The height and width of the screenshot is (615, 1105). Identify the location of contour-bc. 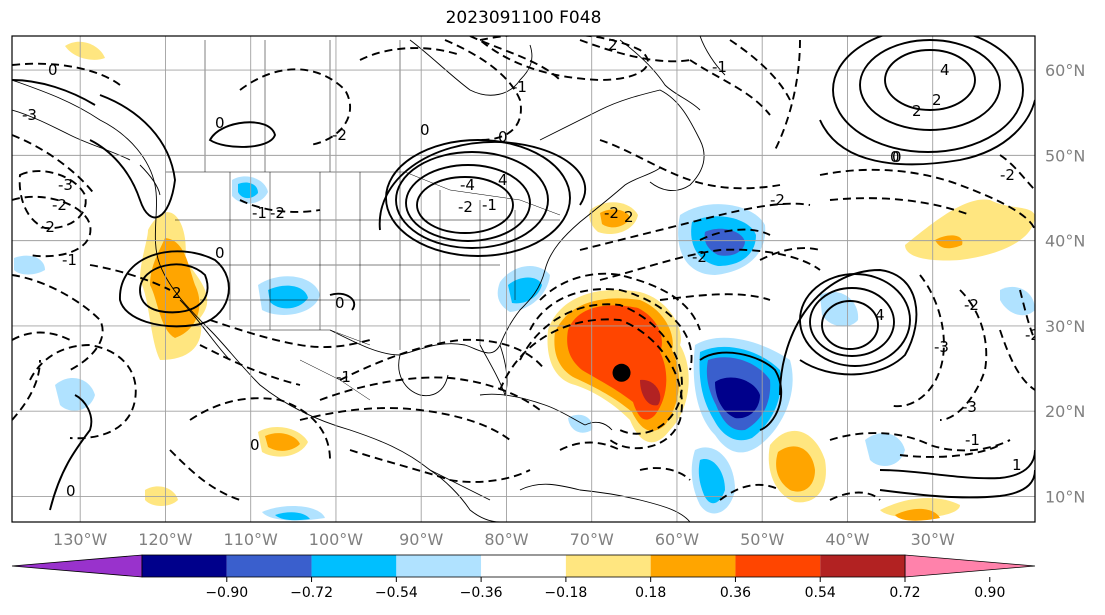
(132, 156).